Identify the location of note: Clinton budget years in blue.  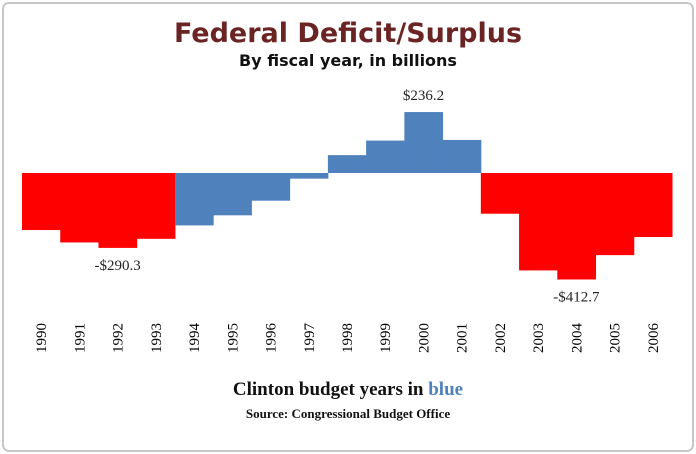
(348, 389).